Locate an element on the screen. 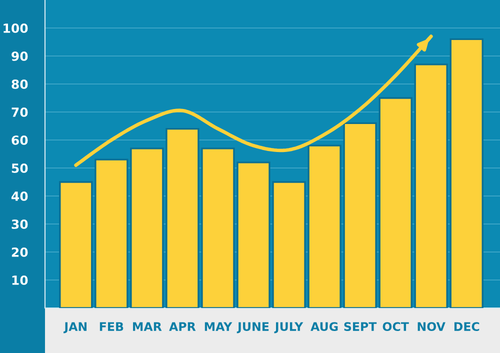 The width and height of the screenshot is (500, 353). x-tick-label: NOV is located at coordinates (432, 327).